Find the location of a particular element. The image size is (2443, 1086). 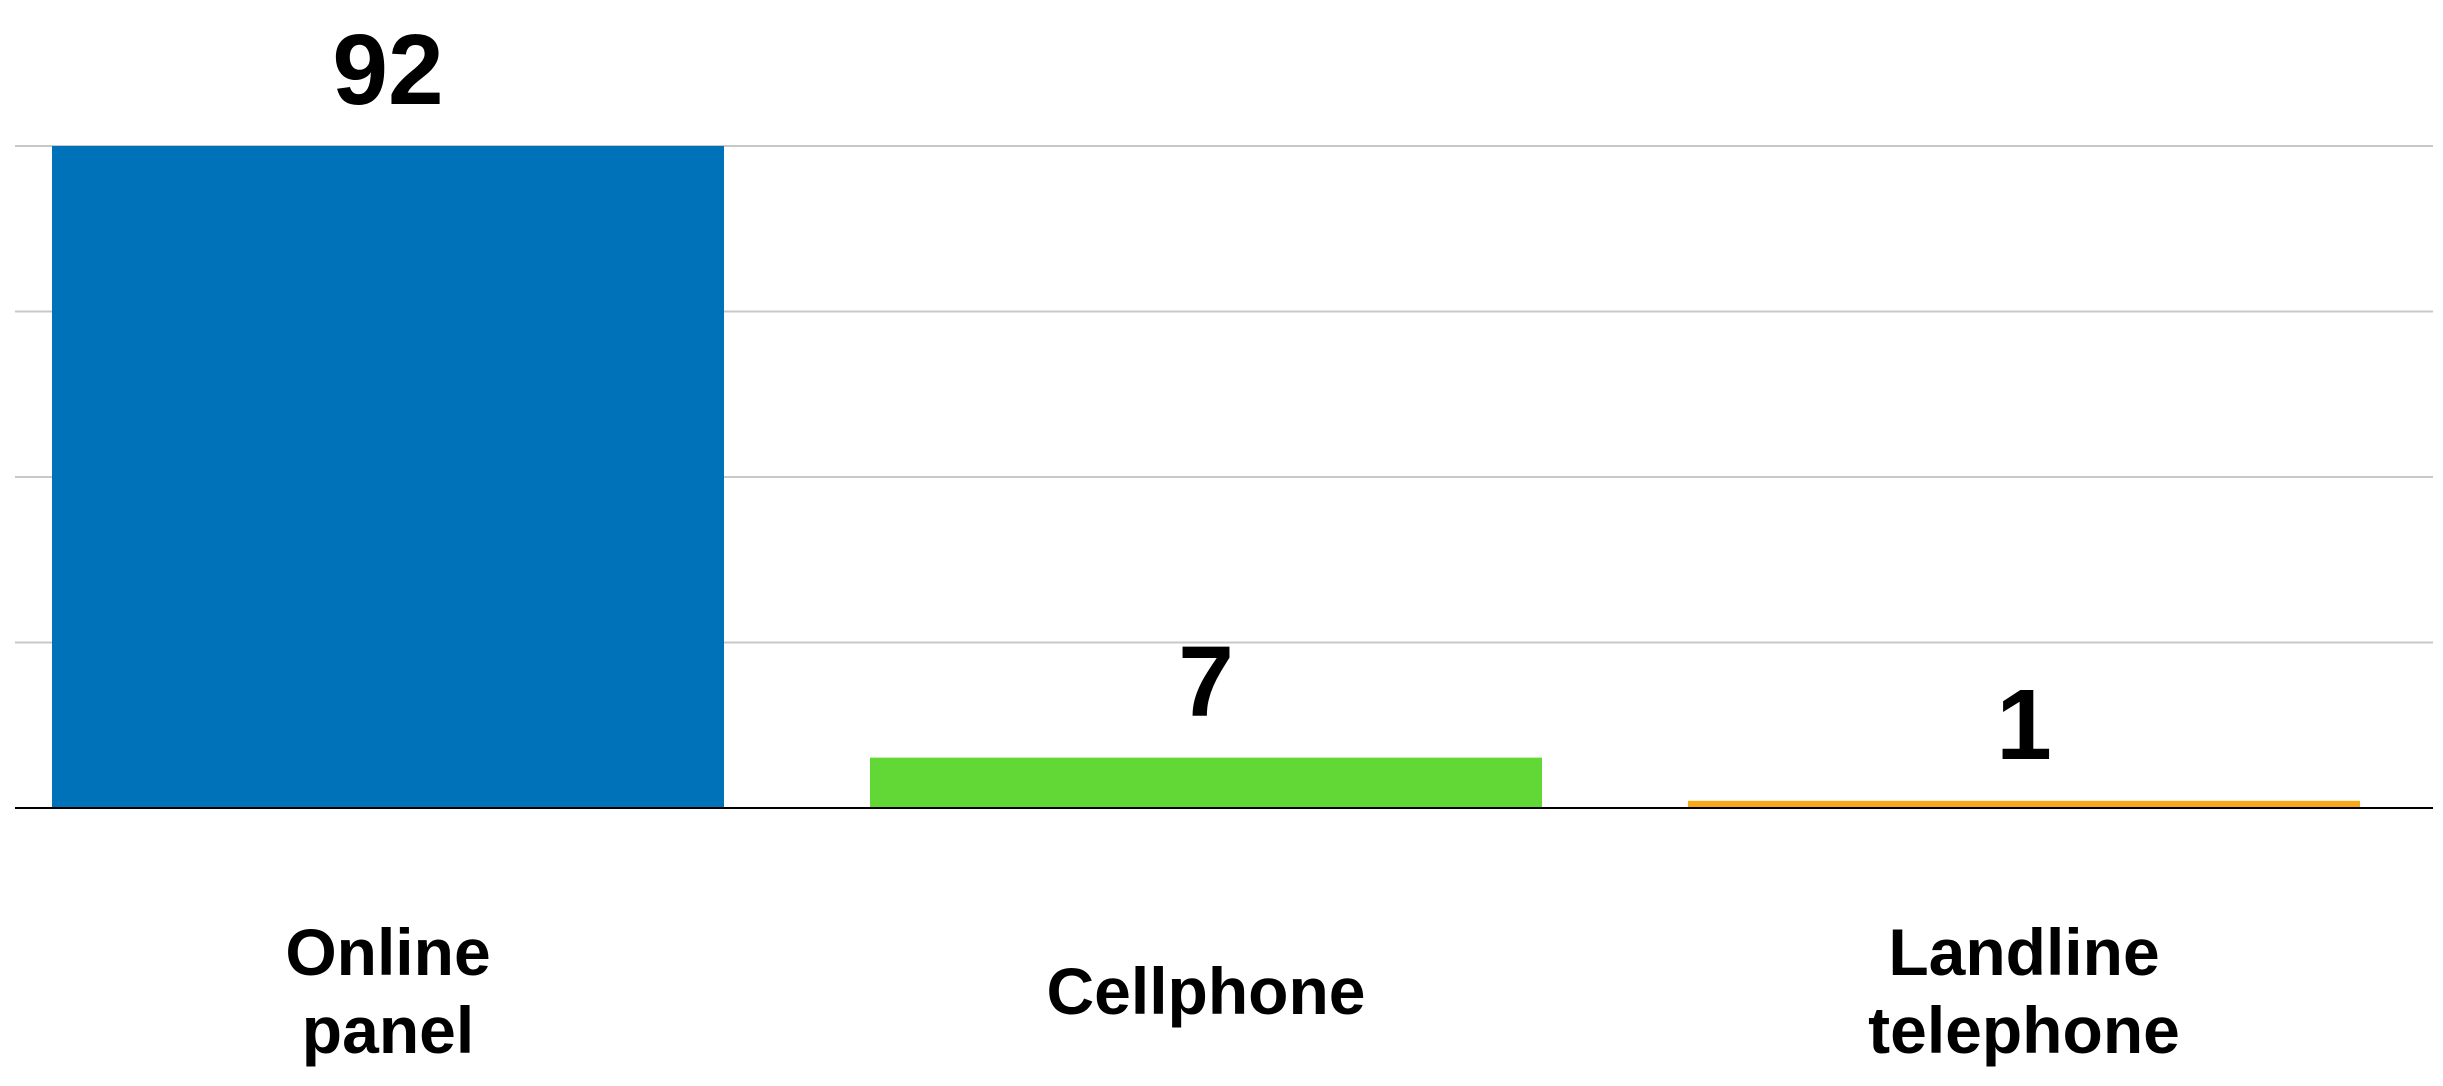

value-label-3: 1 is located at coordinates (2024, 725).